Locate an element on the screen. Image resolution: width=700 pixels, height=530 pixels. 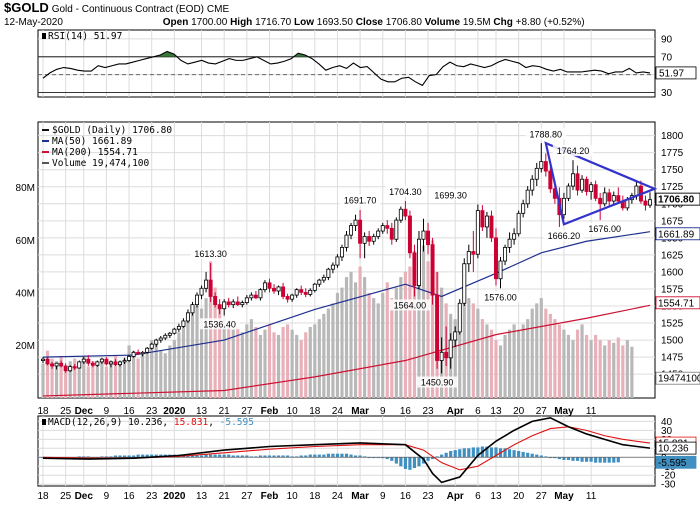
exchange: CME is located at coordinates (218, 9).